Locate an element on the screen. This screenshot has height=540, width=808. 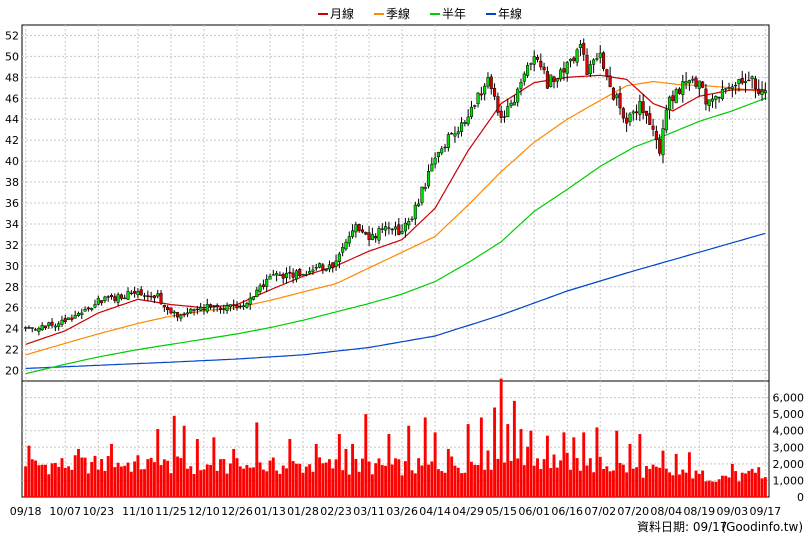
date-tick-label: 12/26 is located at coordinates (237, 511).